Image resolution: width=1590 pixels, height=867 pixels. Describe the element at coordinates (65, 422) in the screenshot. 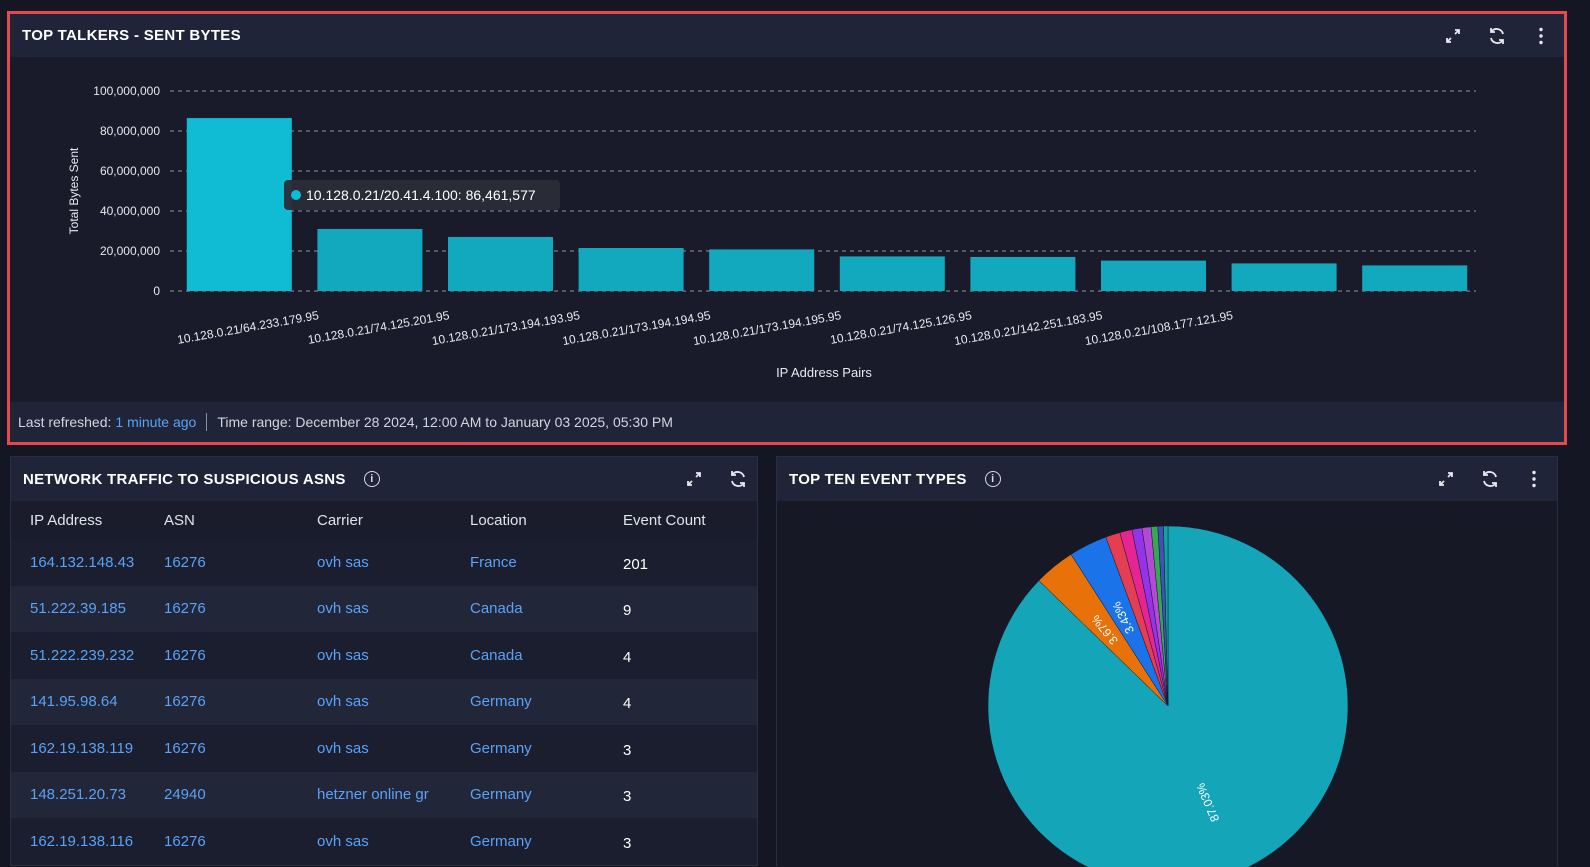

I see `last-refreshed-label: Last refreshed:` at that location.